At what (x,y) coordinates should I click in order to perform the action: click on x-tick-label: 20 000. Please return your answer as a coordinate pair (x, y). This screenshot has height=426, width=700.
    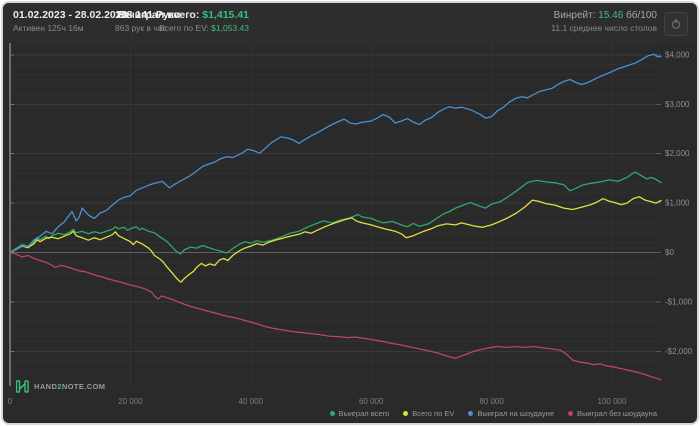
    Looking at the image, I should click on (130, 401).